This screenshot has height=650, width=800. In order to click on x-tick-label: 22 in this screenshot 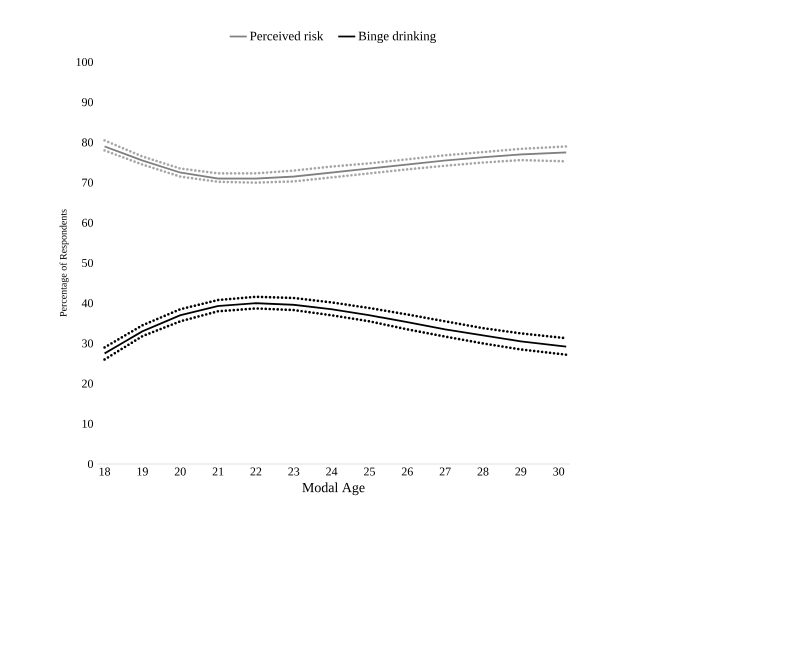, I will do `click(256, 472)`.